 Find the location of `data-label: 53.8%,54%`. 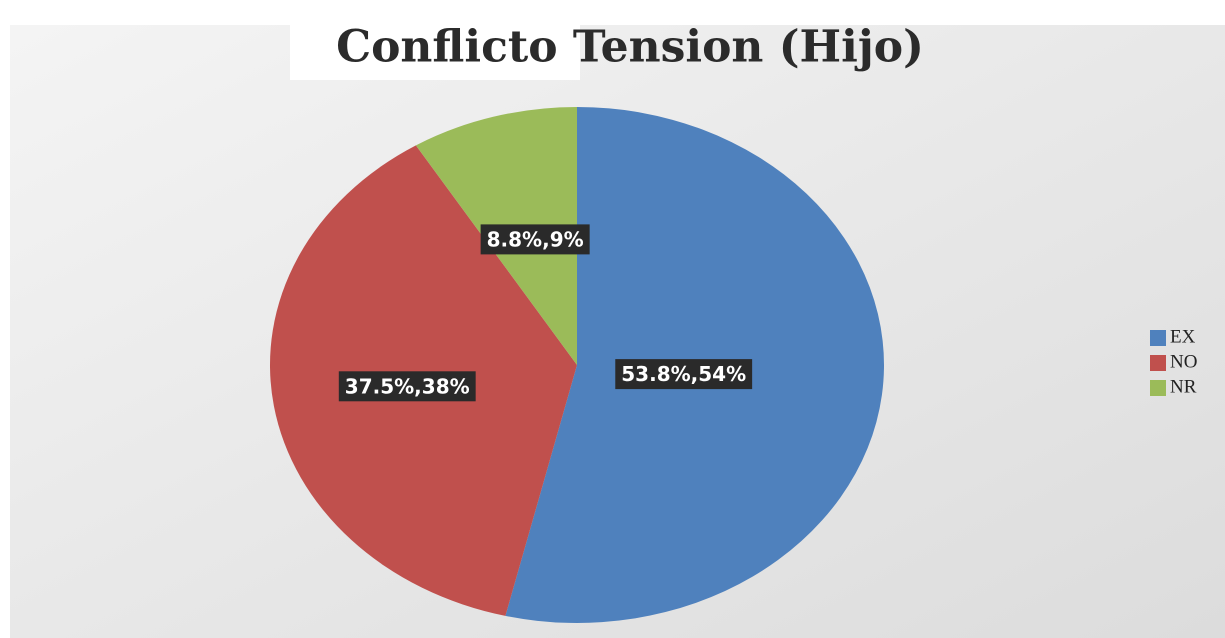

data-label: 53.8%,54% is located at coordinates (684, 374).